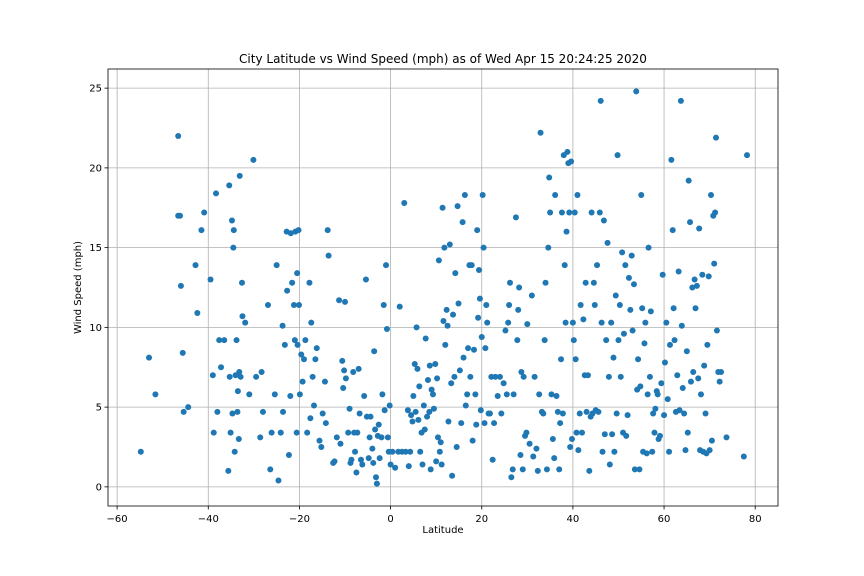 The width and height of the screenshot is (864, 576). What do you see at coordinates (208, 519) in the screenshot?
I see `x-tick-label: −40` at bounding box center [208, 519].